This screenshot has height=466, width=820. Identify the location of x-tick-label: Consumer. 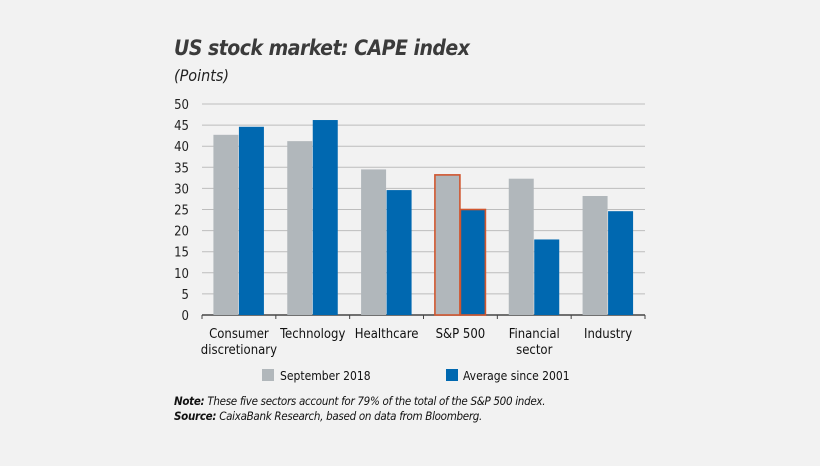
(239, 334).